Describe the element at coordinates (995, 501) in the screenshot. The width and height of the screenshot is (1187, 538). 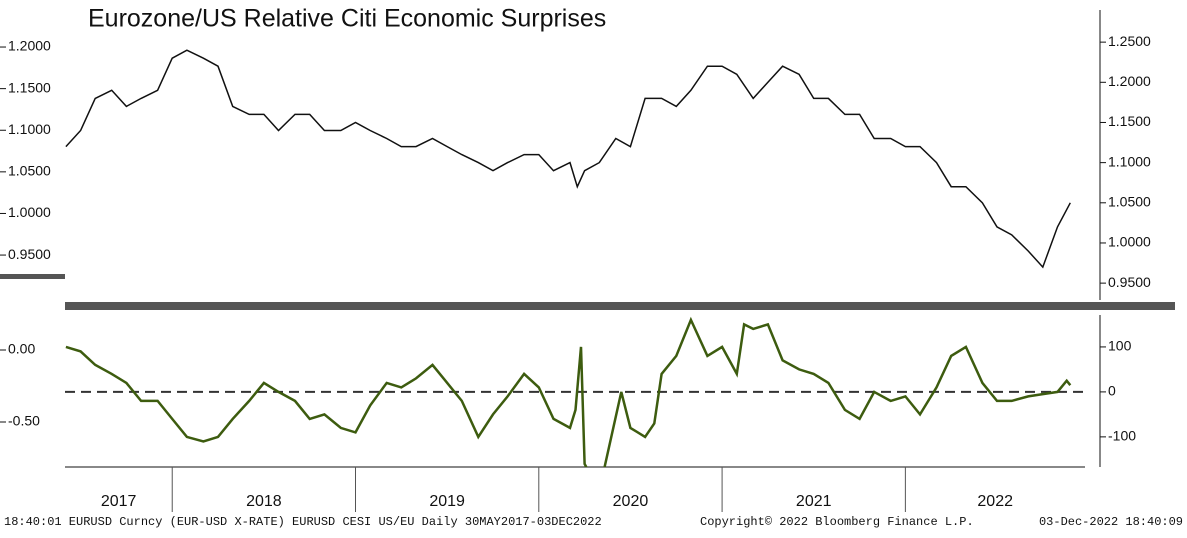
I see `x-tick-label: 2022` at that location.